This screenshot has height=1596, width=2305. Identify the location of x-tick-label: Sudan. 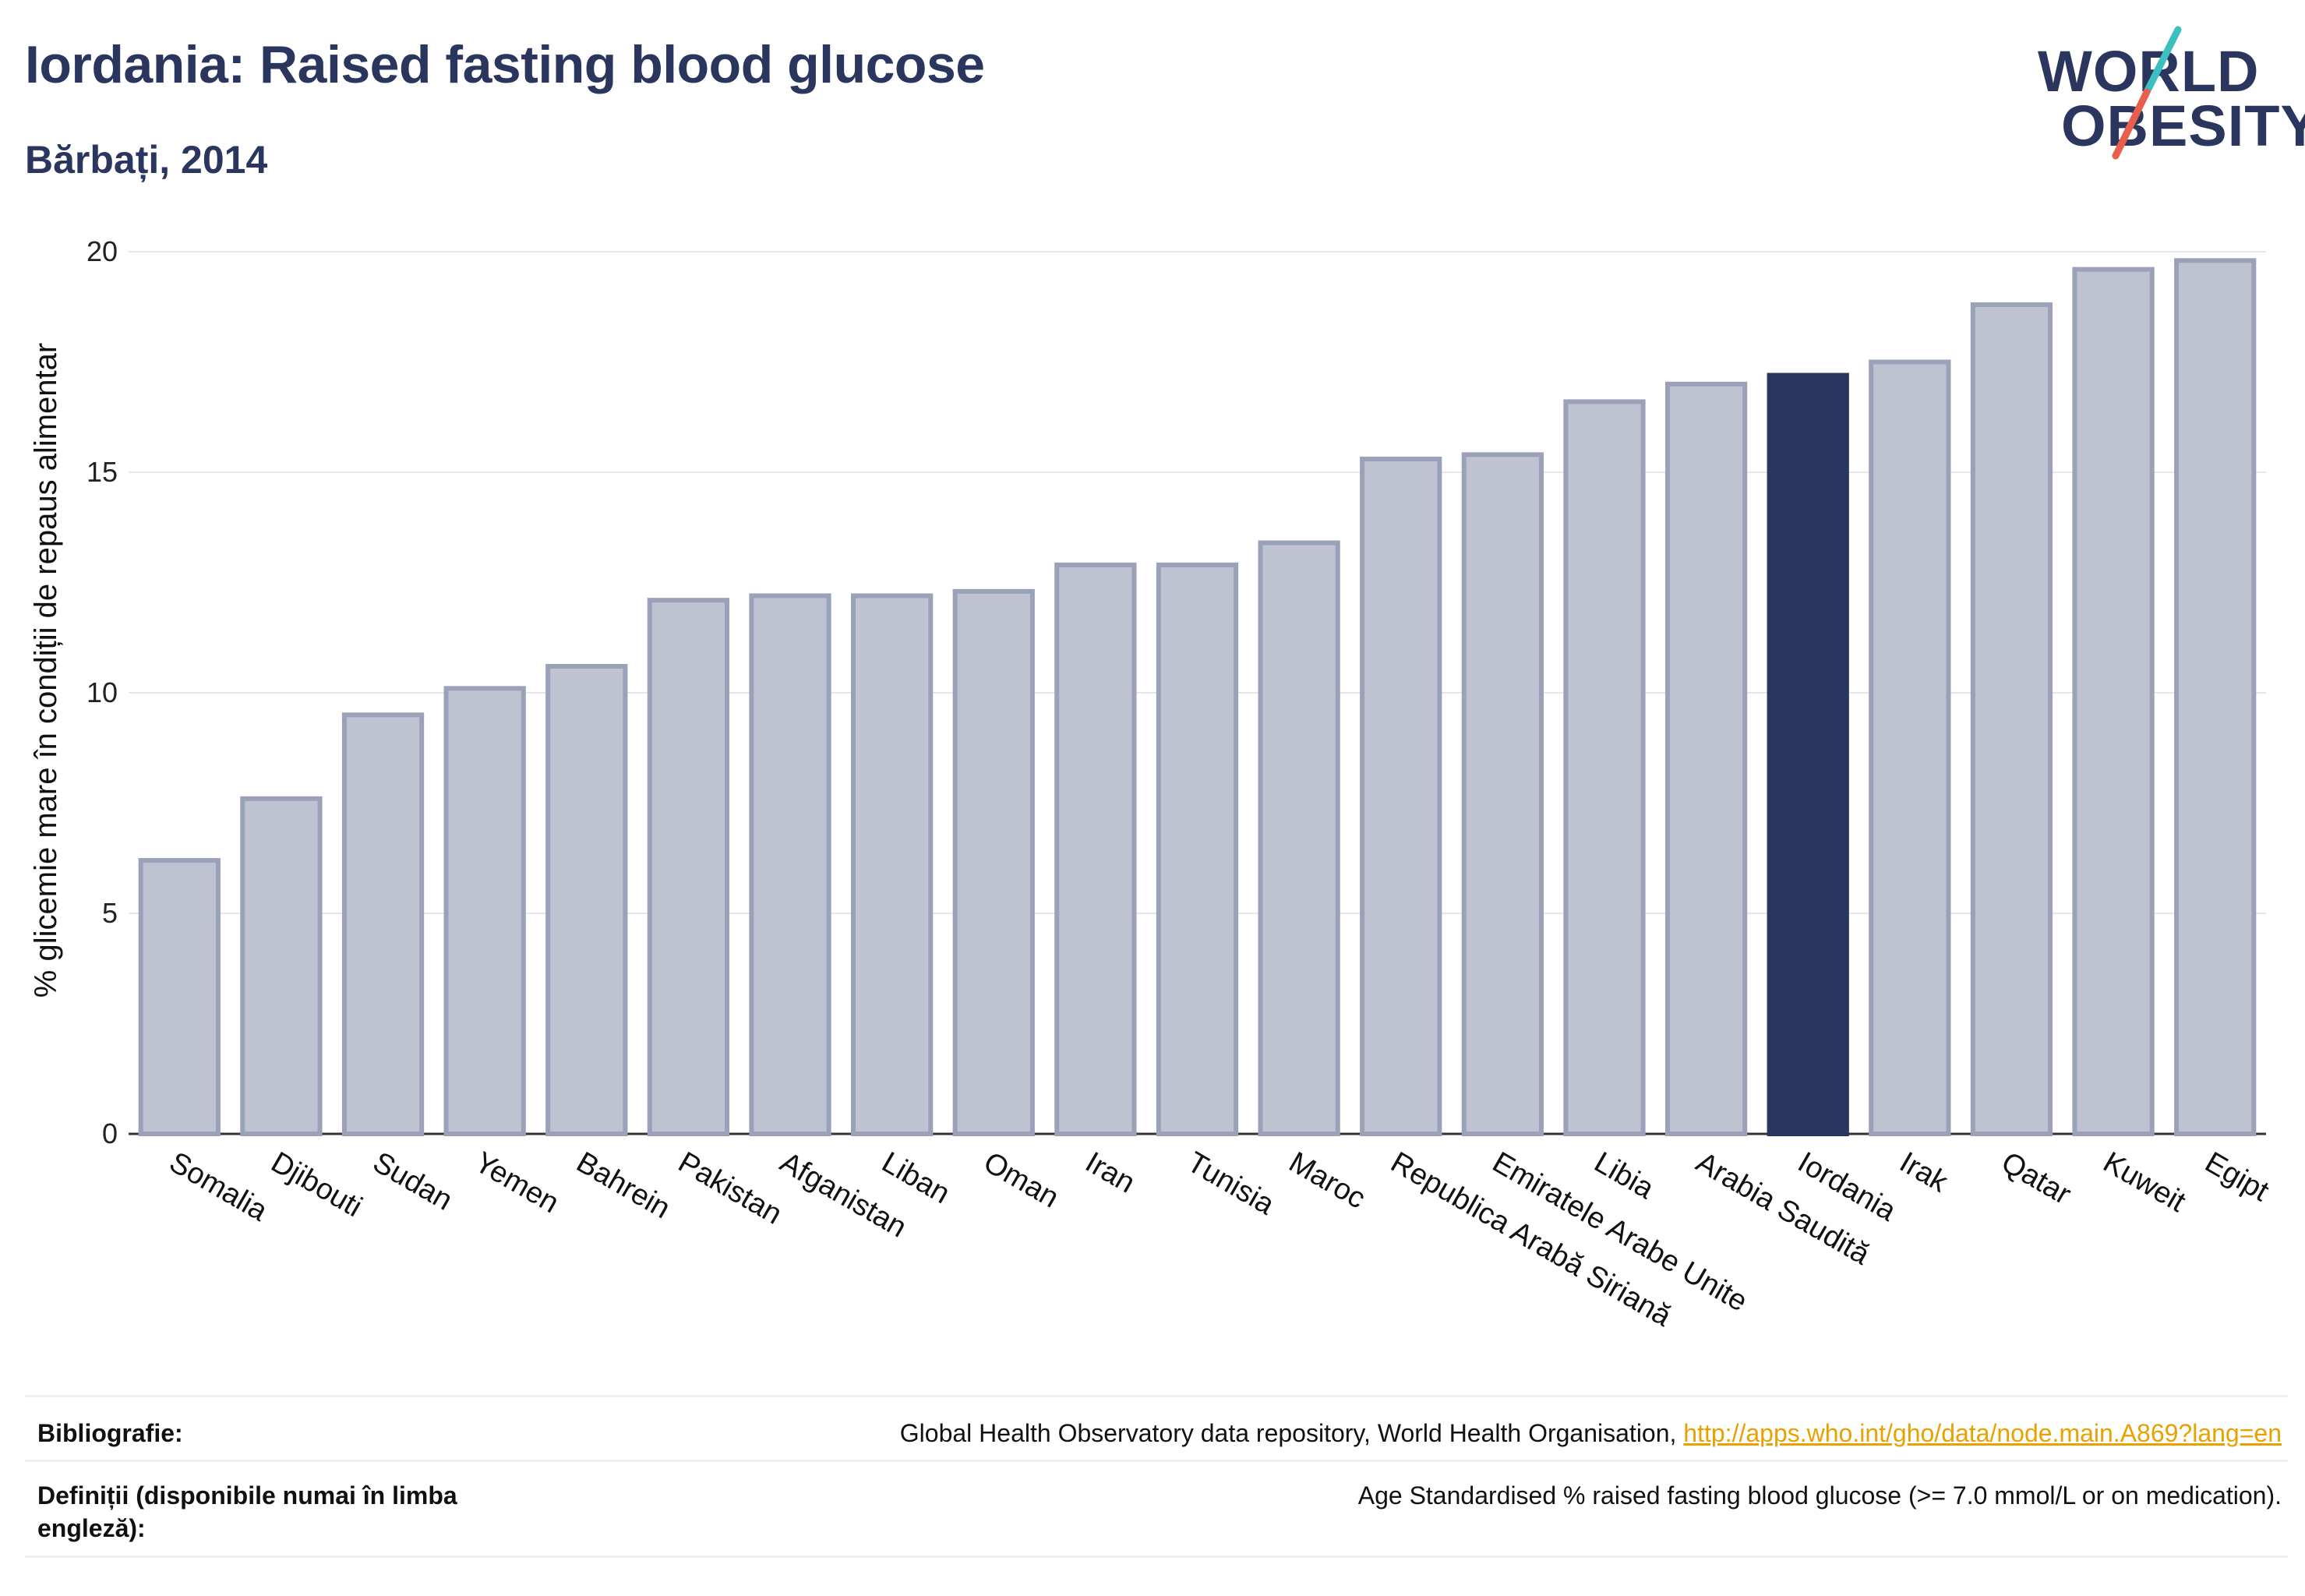
(412, 1181).